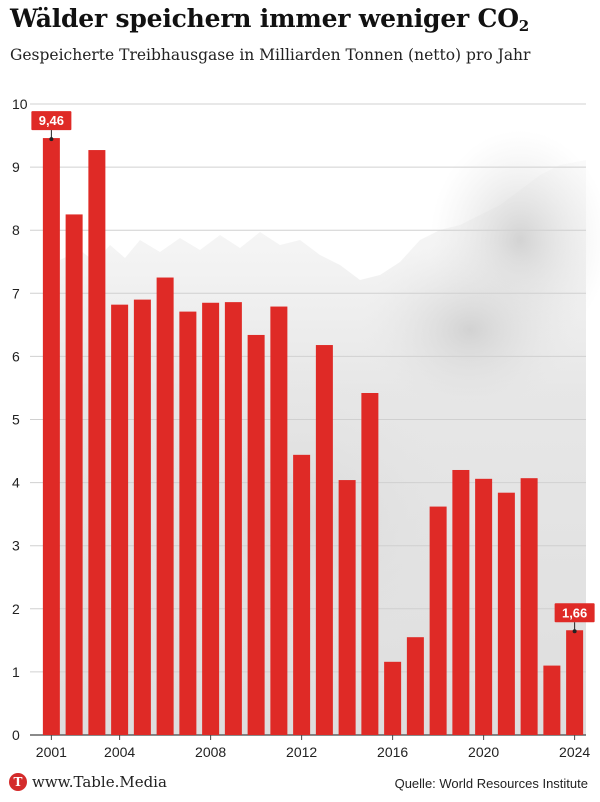 The height and width of the screenshot is (802, 600). I want to click on bar-2006, so click(165, 506).